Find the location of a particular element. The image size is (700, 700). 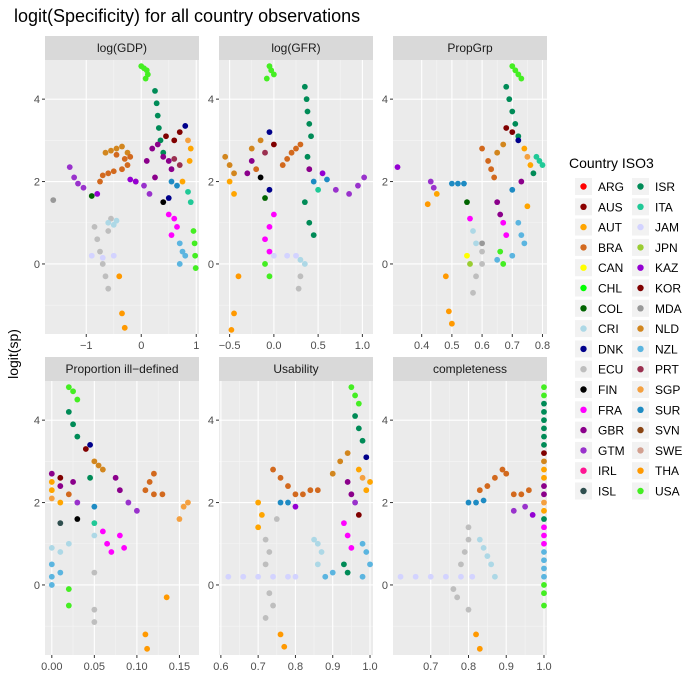

facet-strip-label: log(GFR) is located at coordinates (295, 48).